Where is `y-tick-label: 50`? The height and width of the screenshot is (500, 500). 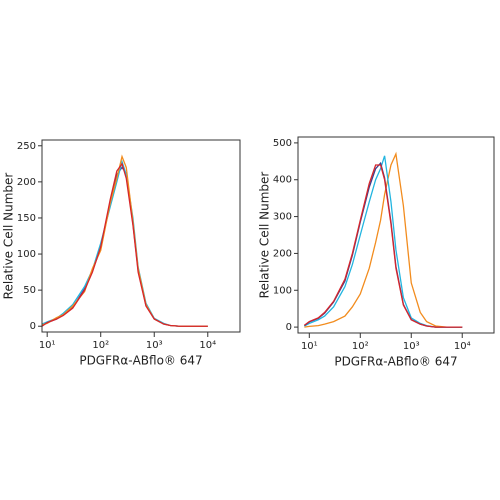 y-tick-label: 50 is located at coordinates (29, 290).